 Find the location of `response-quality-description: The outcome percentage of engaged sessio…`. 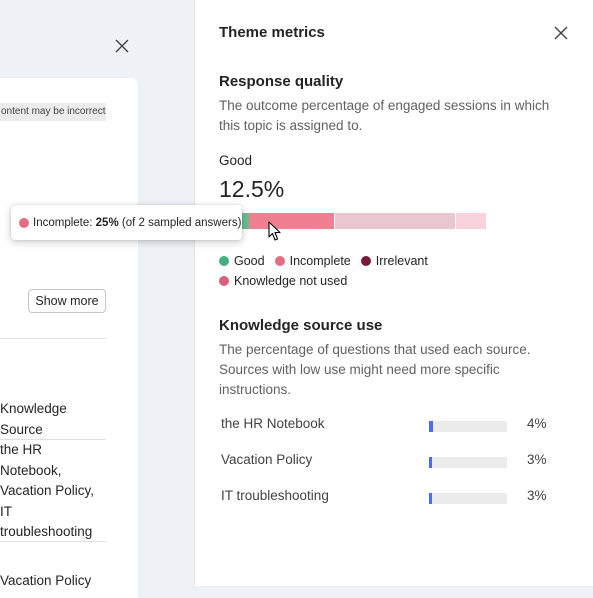

response-quality-description: The outcome percentage of engaged sessio… is located at coordinates (384, 115).